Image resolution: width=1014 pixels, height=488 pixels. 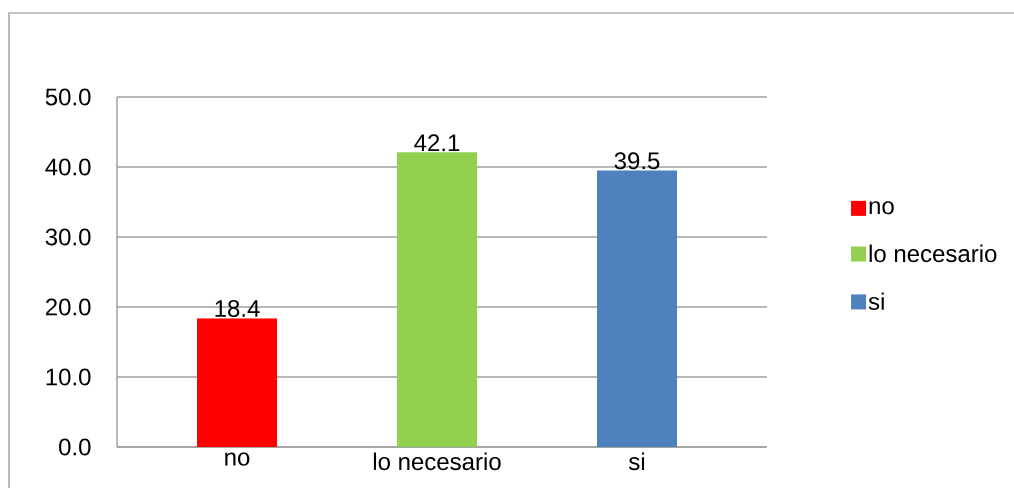 I want to click on data-label: 39.5, so click(x=637, y=161).